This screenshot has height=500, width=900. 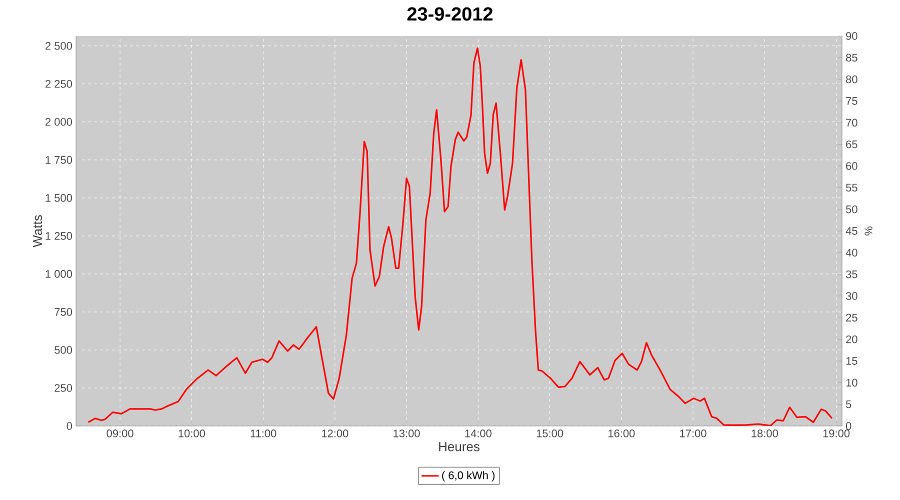 What do you see at coordinates (335, 434) in the screenshot?
I see `x-tick-label: 12:00` at bounding box center [335, 434].